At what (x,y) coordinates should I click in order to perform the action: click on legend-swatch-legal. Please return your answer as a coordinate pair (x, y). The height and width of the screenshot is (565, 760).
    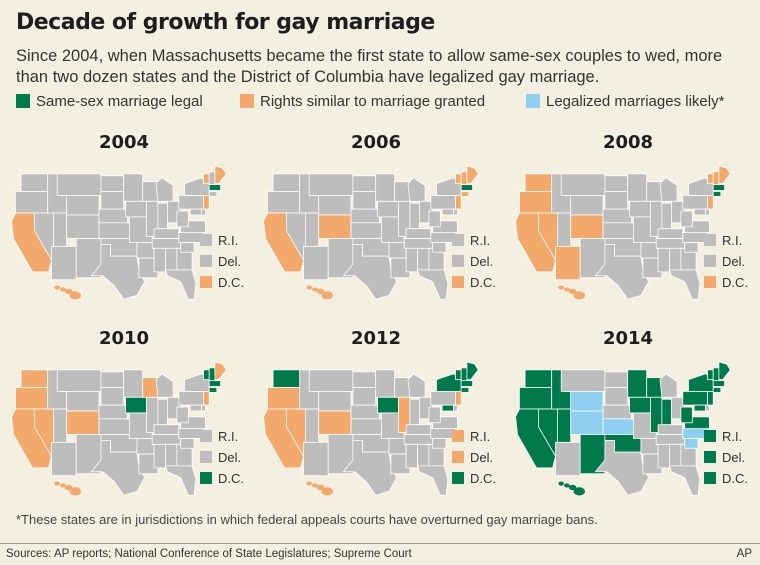
    Looking at the image, I should click on (23, 101).